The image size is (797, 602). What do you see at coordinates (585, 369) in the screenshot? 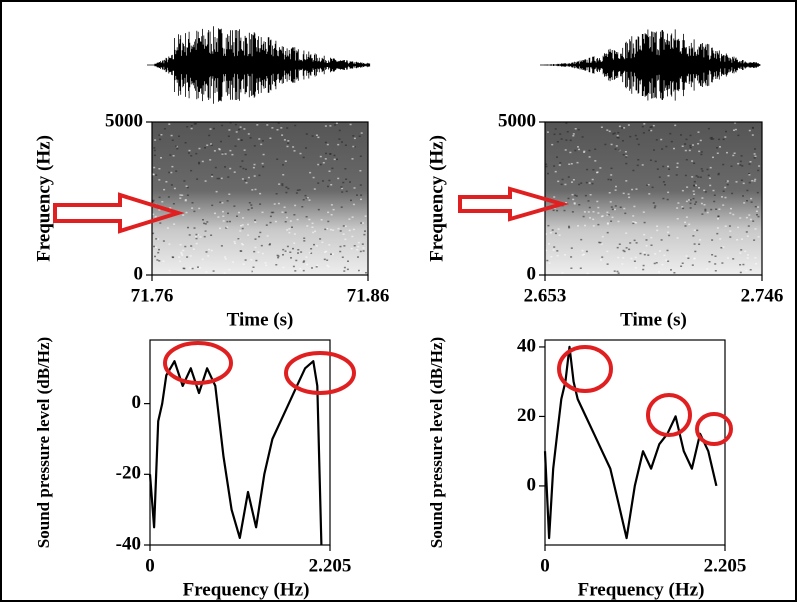
I see `circle` at bounding box center [585, 369].